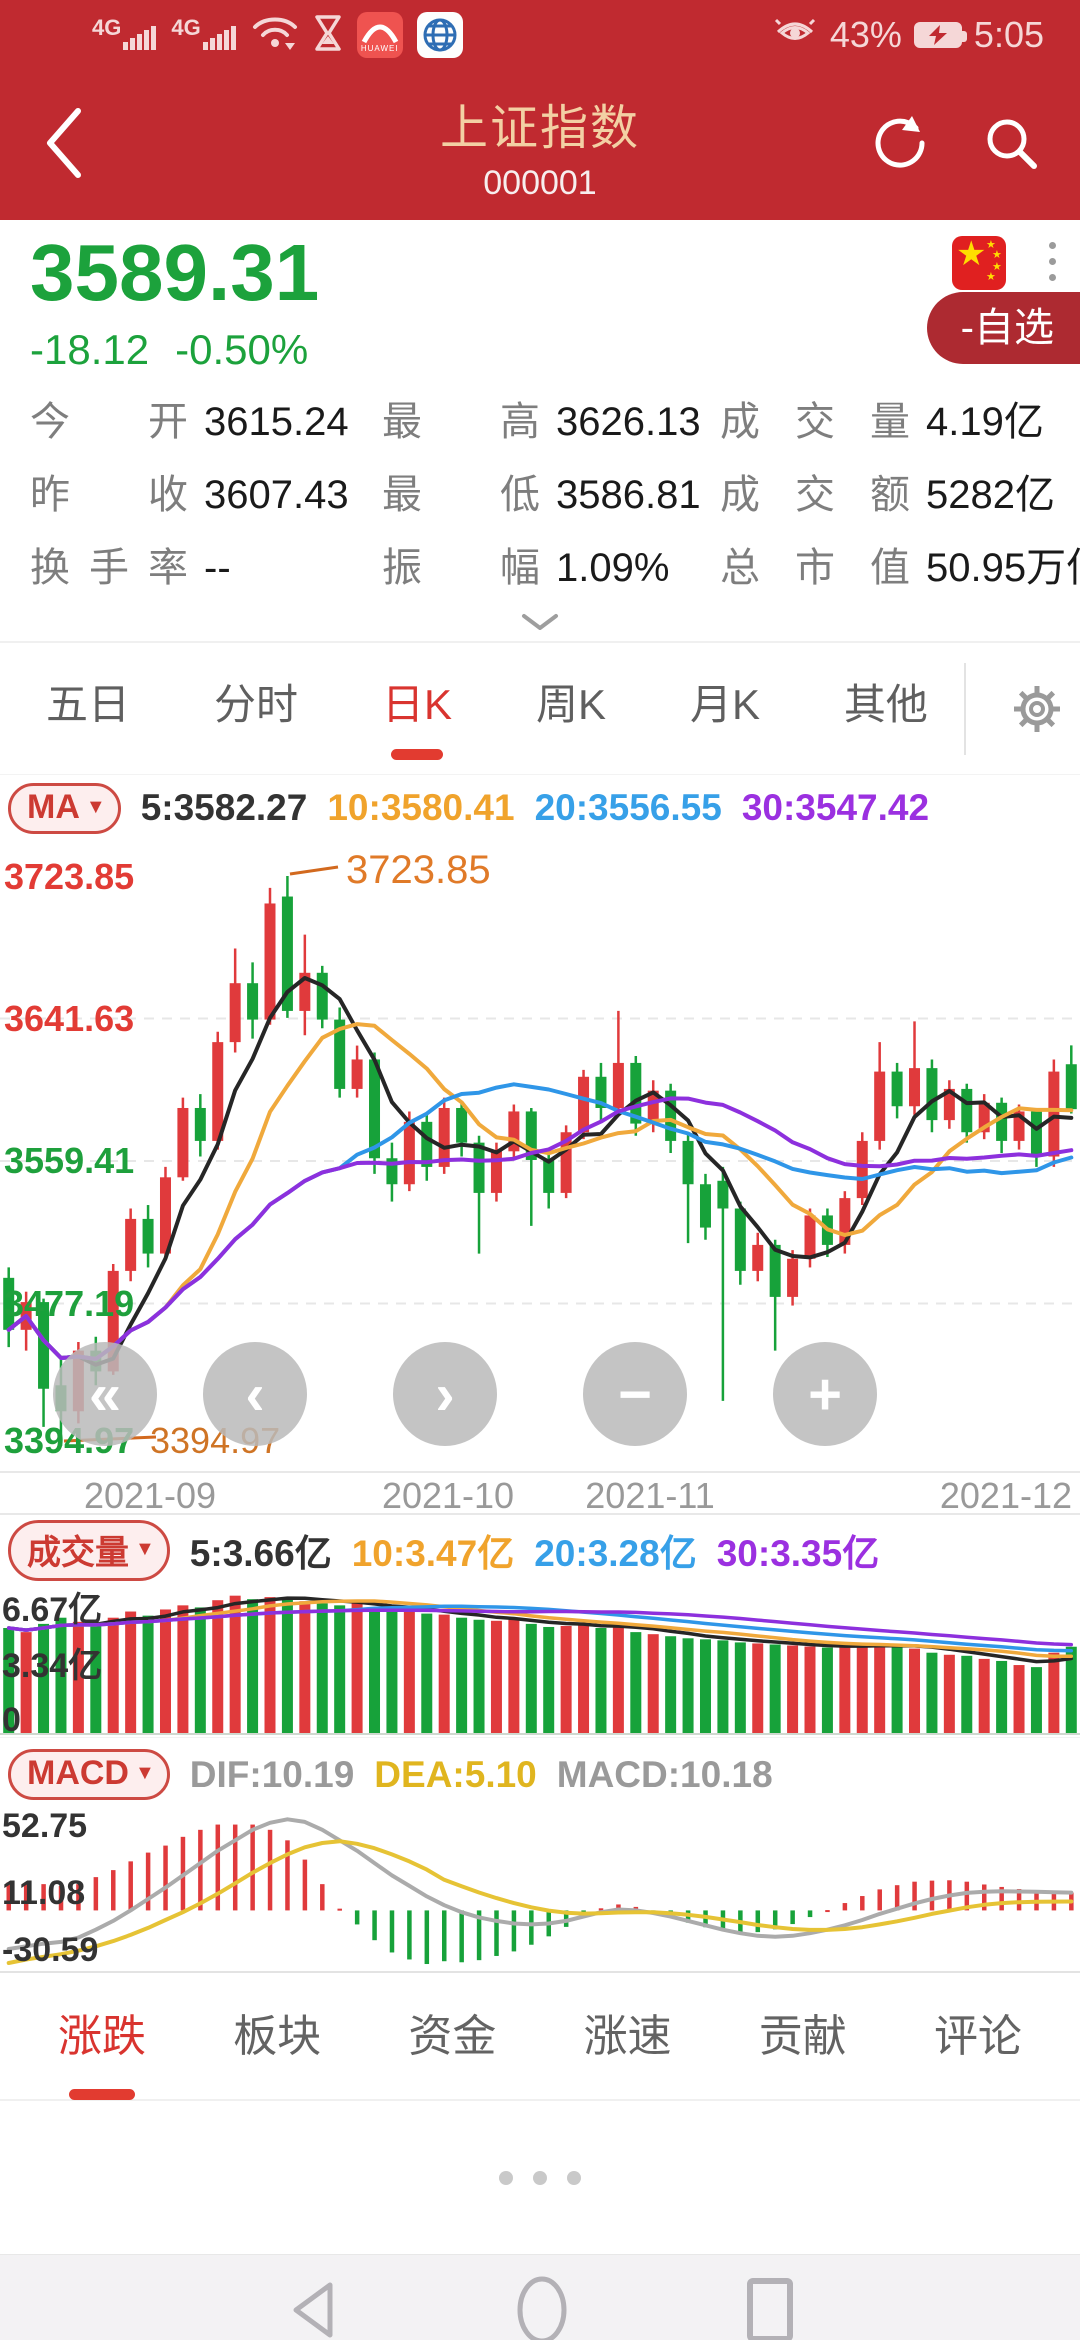  I want to click on signal-strength-icon-sim1: 4G, so click(124, 32).